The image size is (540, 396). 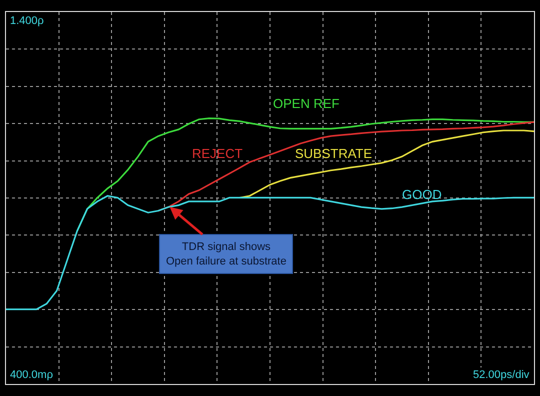 What do you see at coordinates (217, 153) in the screenshot?
I see `series-label: REJECT` at bounding box center [217, 153].